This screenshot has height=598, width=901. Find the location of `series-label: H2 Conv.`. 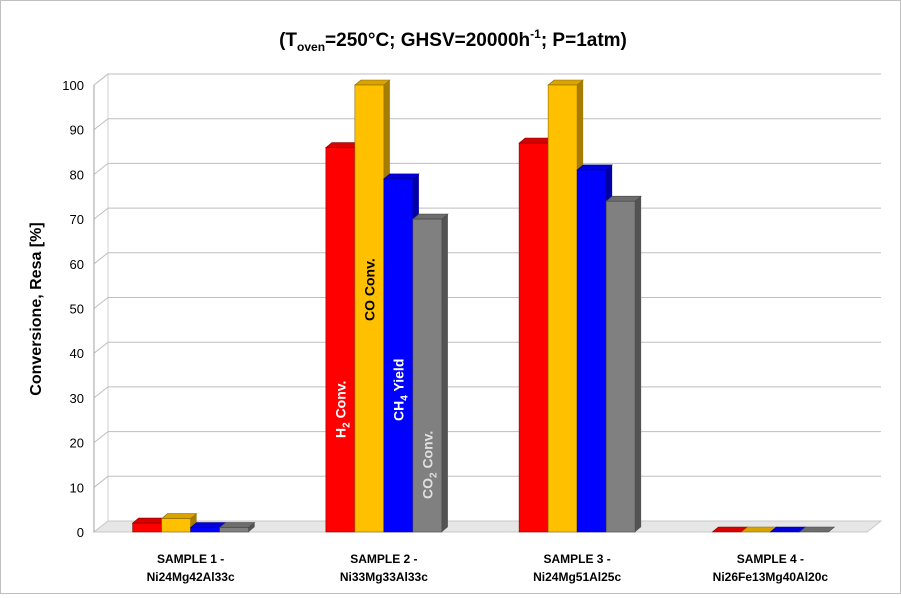

series-label: H2 Conv. is located at coordinates (342, 409).